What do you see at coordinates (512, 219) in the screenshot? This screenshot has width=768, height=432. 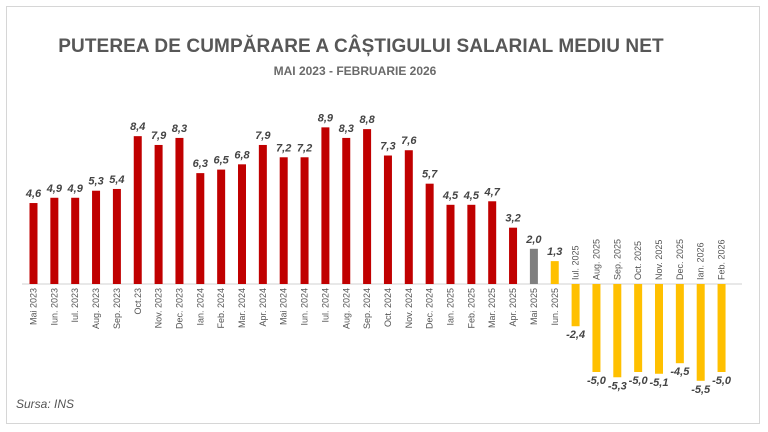 I see `data-label: 3,2` at bounding box center [512, 219].